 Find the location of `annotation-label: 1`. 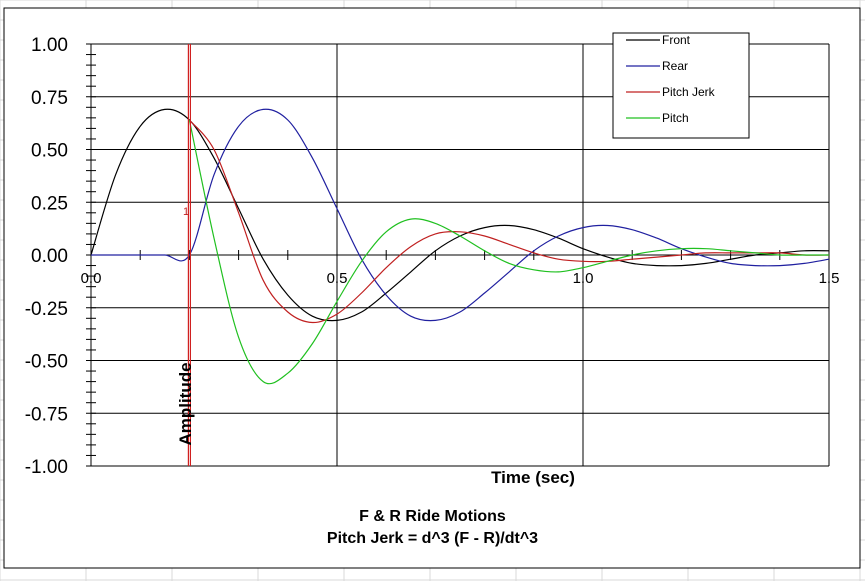

annotation-label: 1 is located at coordinates (186, 212).